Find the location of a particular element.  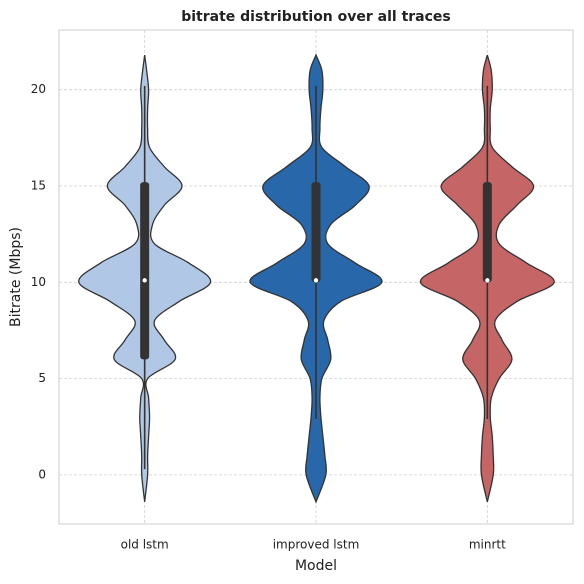

x-tick-label: old lstm is located at coordinates (145, 545).